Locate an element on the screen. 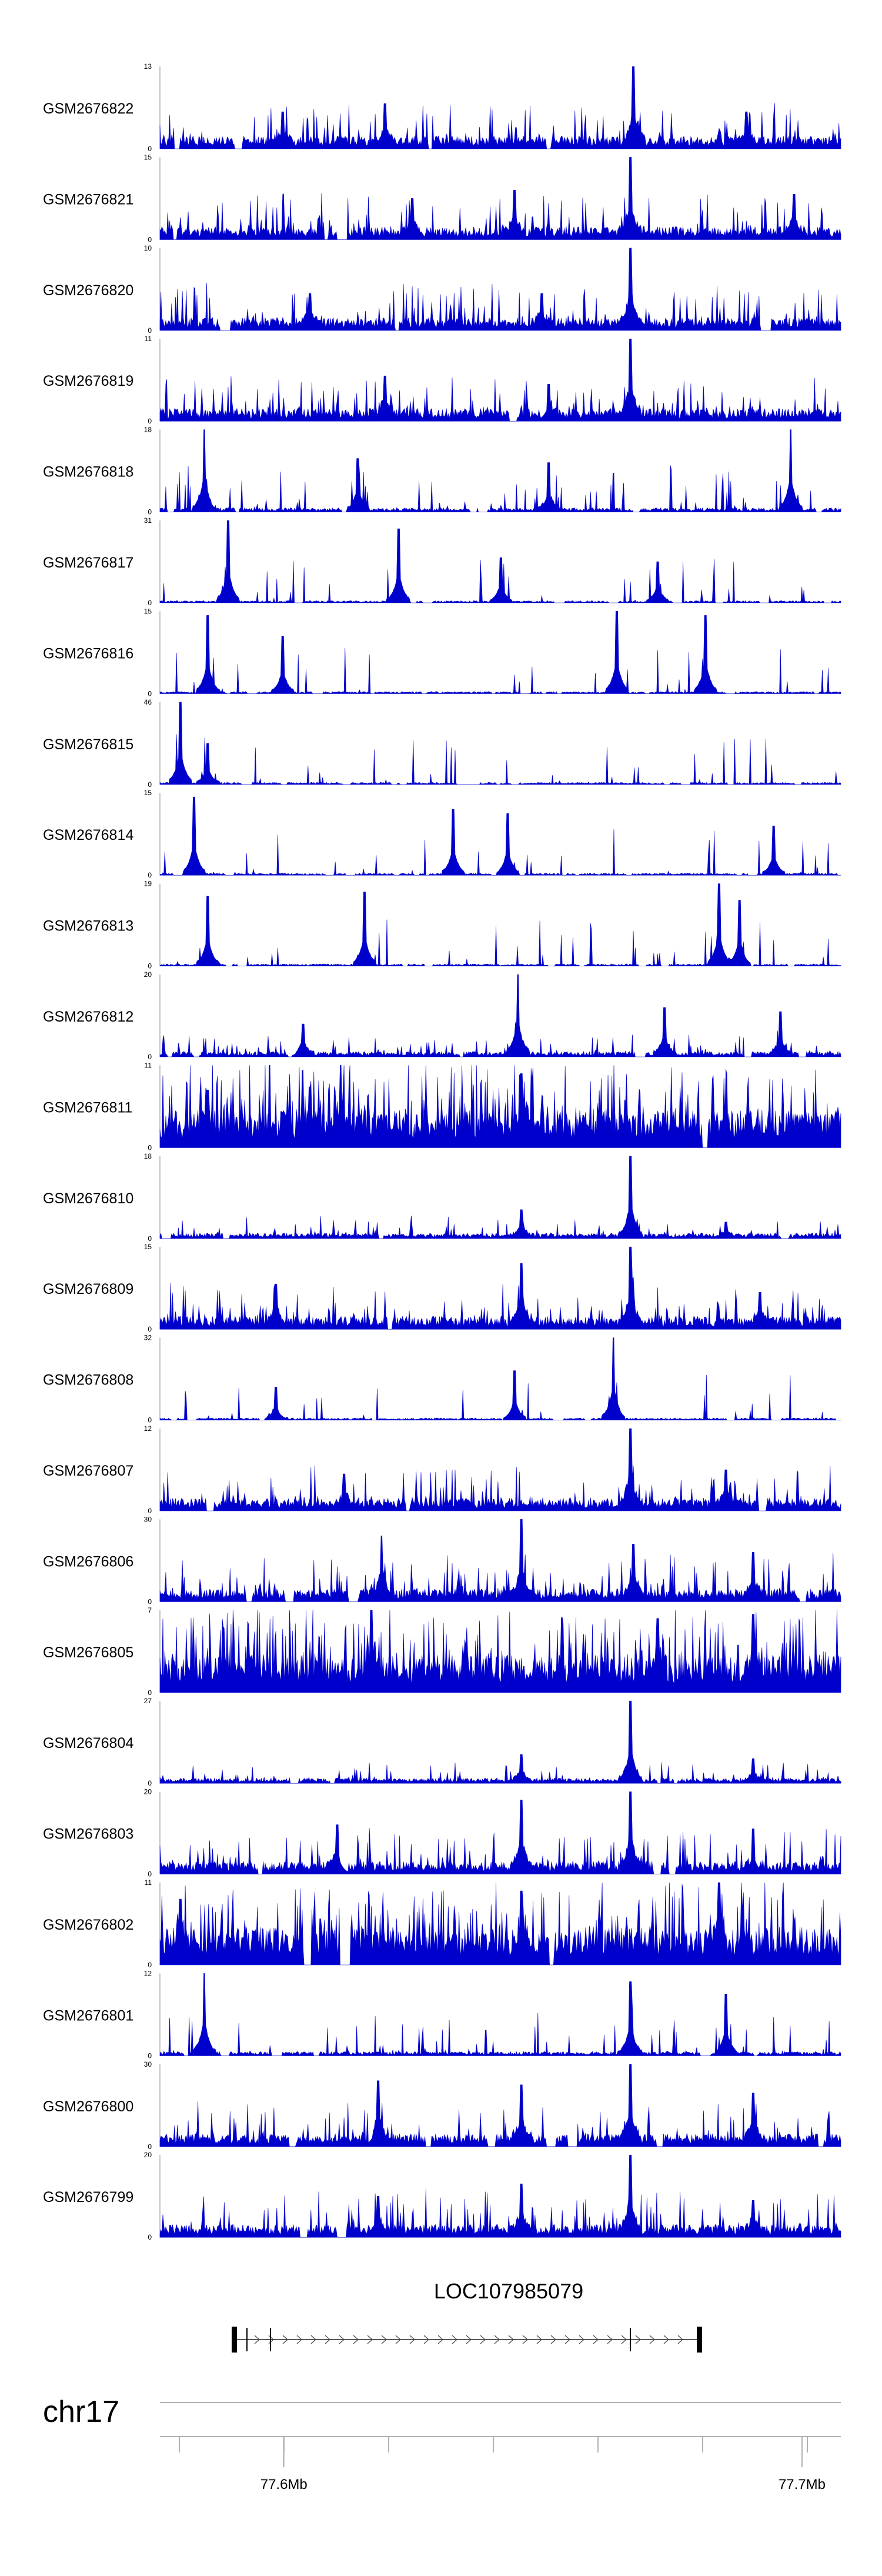  track-GSM2676822: GSM2676822 13 0 is located at coordinates (442, 107).